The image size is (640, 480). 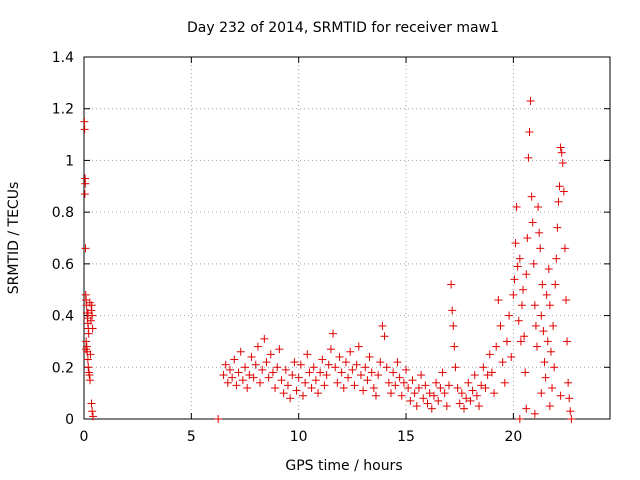 What do you see at coordinates (343, 466) in the screenshot?
I see `x-axis-label: GPS time / hours` at bounding box center [343, 466].